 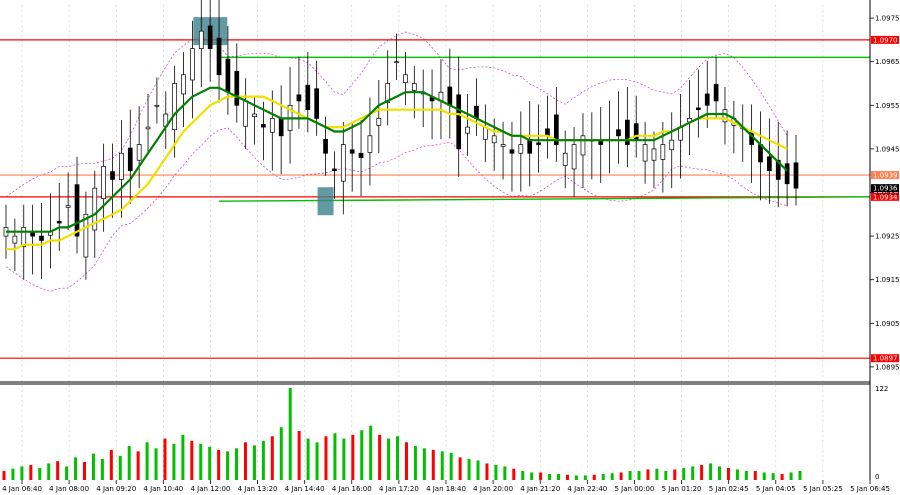 What do you see at coordinates (887, 193) in the screenshot?
I see `price-label: 1.0935` at bounding box center [887, 193].